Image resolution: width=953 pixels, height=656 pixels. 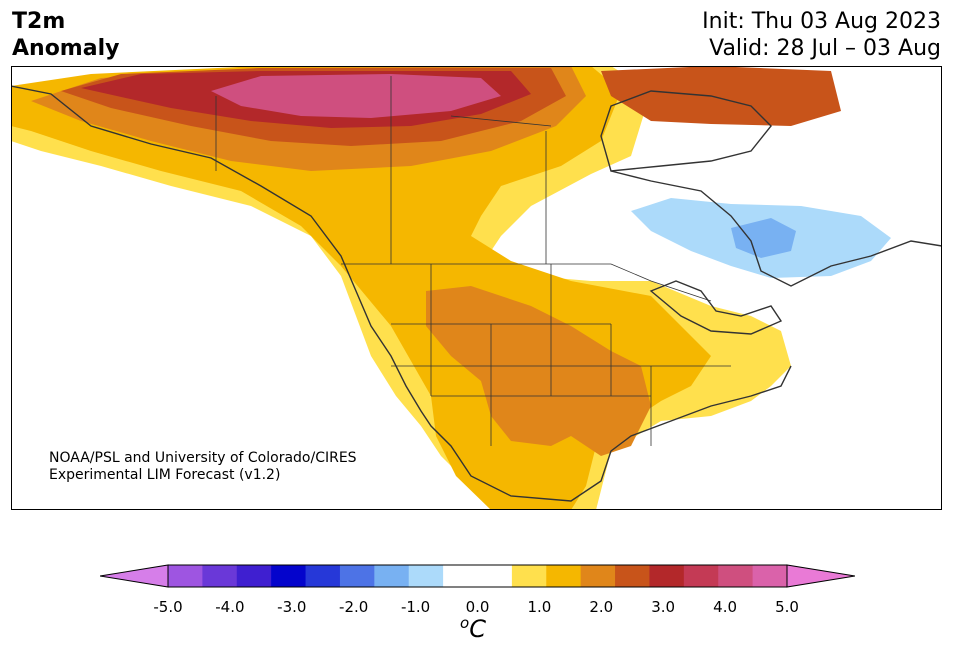 What do you see at coordinates (165, 475) in the screenshot?
I see `credit-line-2: Experimental LIM Forecast (v1.2)` at bounding box center [165, 475].